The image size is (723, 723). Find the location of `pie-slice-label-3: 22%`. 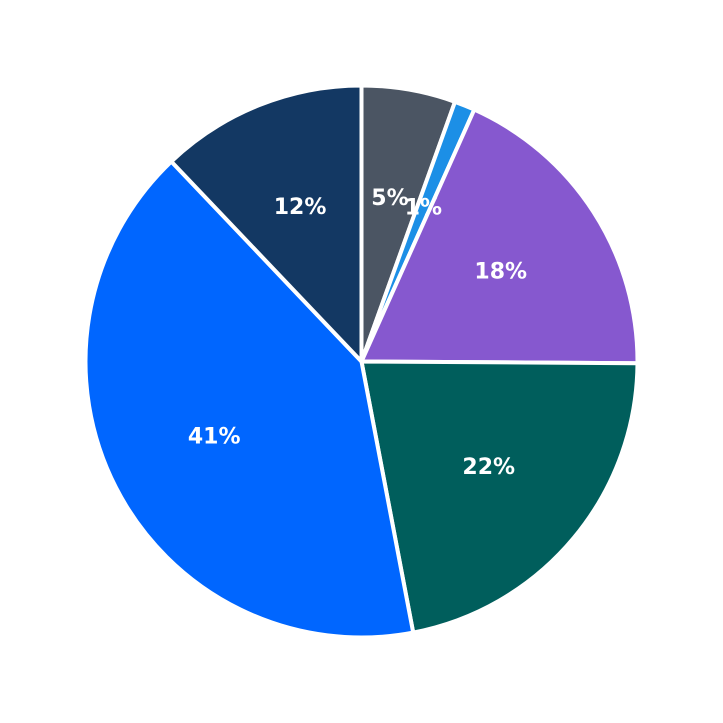

pie-slice-label-3: 22% is located at coordinates (488, 467).